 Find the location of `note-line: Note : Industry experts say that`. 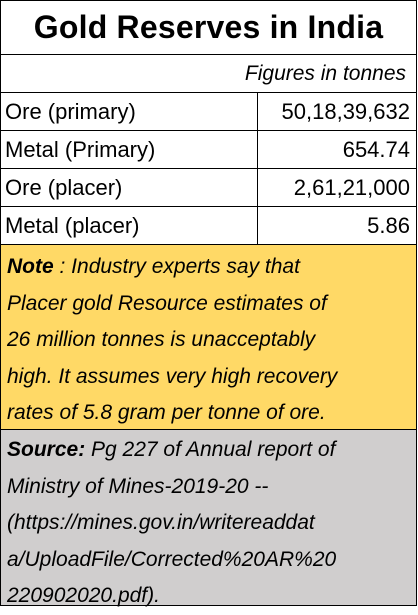

note-line: Note : Industry experts say that is located at coordinates (208, 267).